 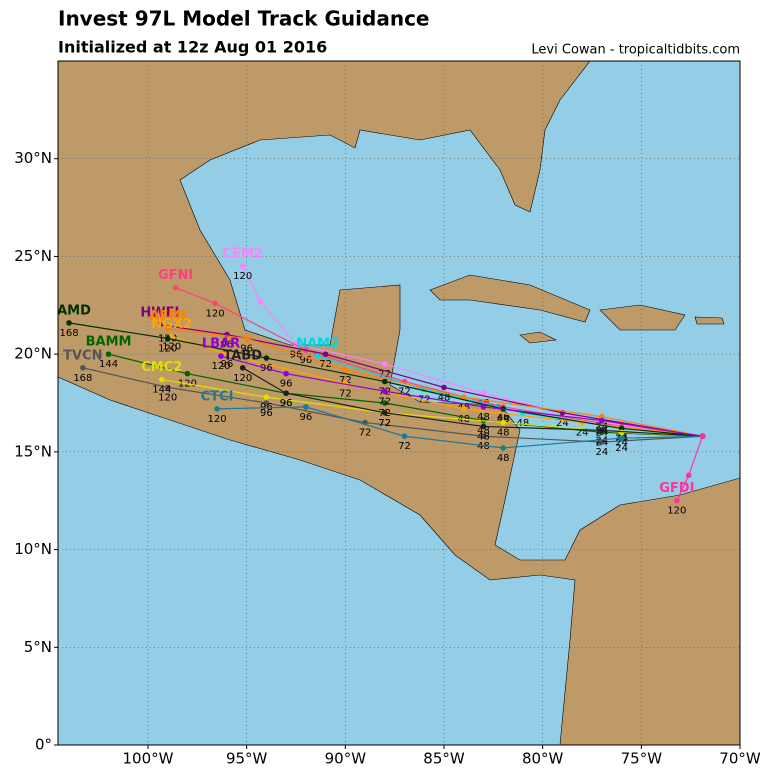 What do you see at coordinates (243, 254) in the screenshot?
I see `model-label: CEM2` at bounding box center [243, 254].